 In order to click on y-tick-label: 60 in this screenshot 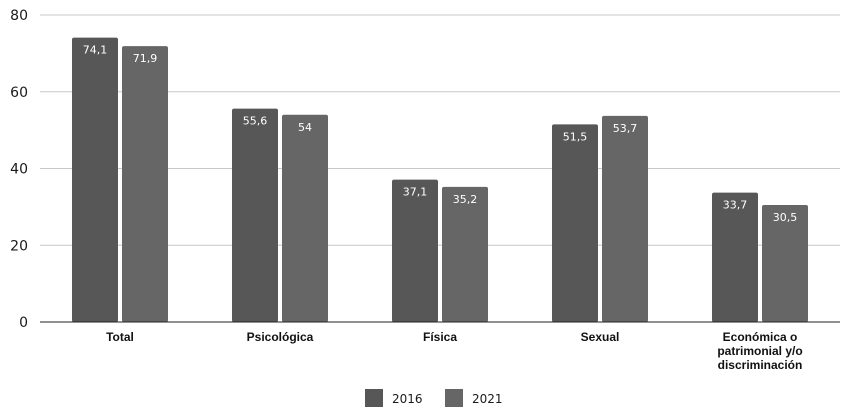, I will do `click(19, 93)`.